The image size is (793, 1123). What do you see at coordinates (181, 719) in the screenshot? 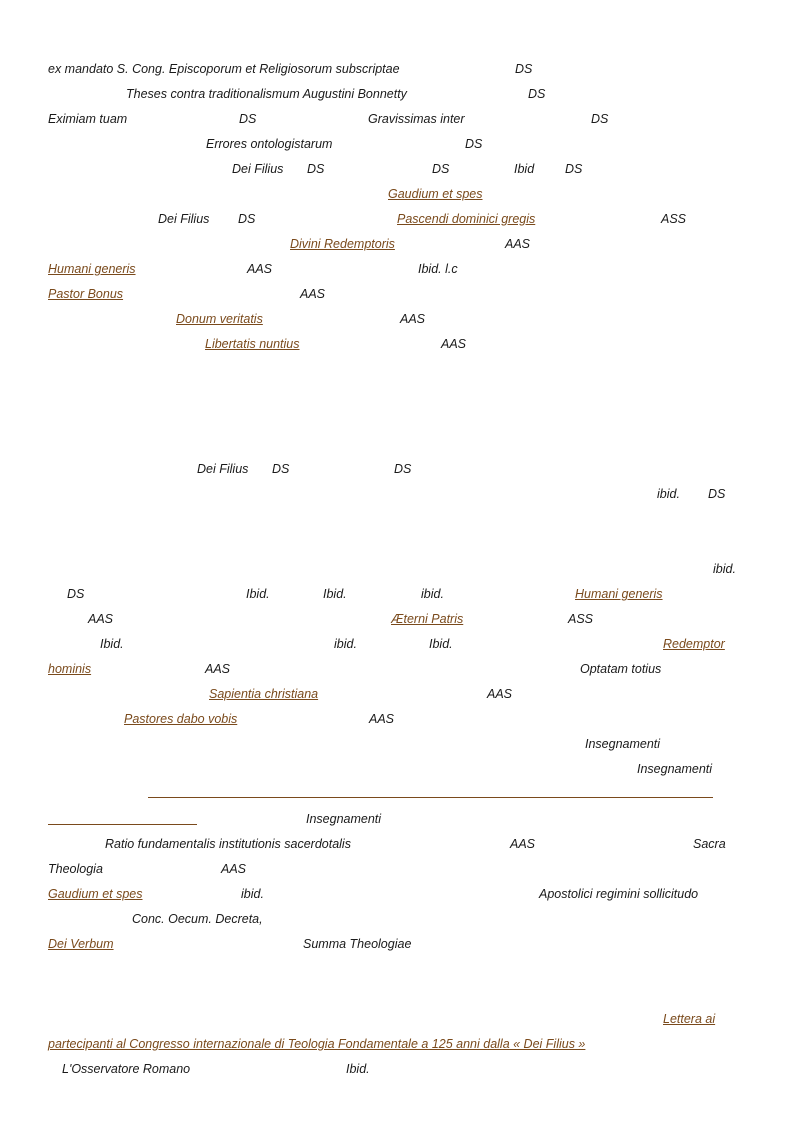
I see `citation-link: Pastores dabo vobis` at bounding box center [181, 719].